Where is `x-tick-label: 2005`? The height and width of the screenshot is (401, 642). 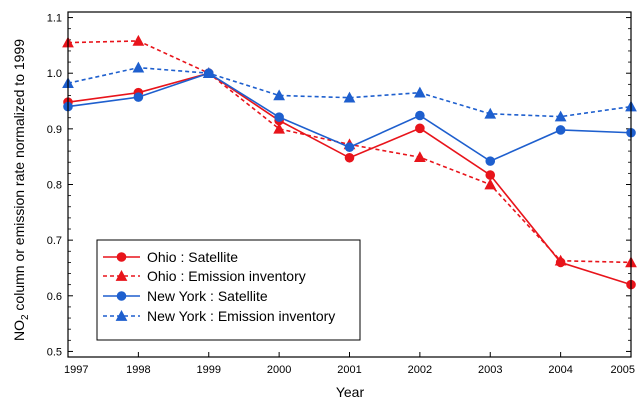 x-tick-label: 2005 is located at coordinates (623, 370).